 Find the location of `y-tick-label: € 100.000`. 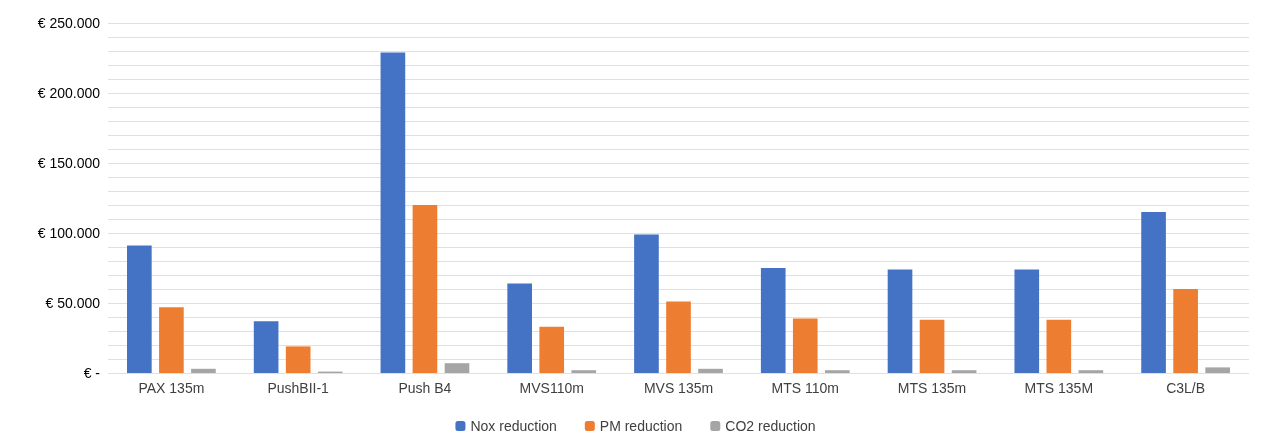

y-tick-label: € 100.000 is located at coordinates (69, 233).